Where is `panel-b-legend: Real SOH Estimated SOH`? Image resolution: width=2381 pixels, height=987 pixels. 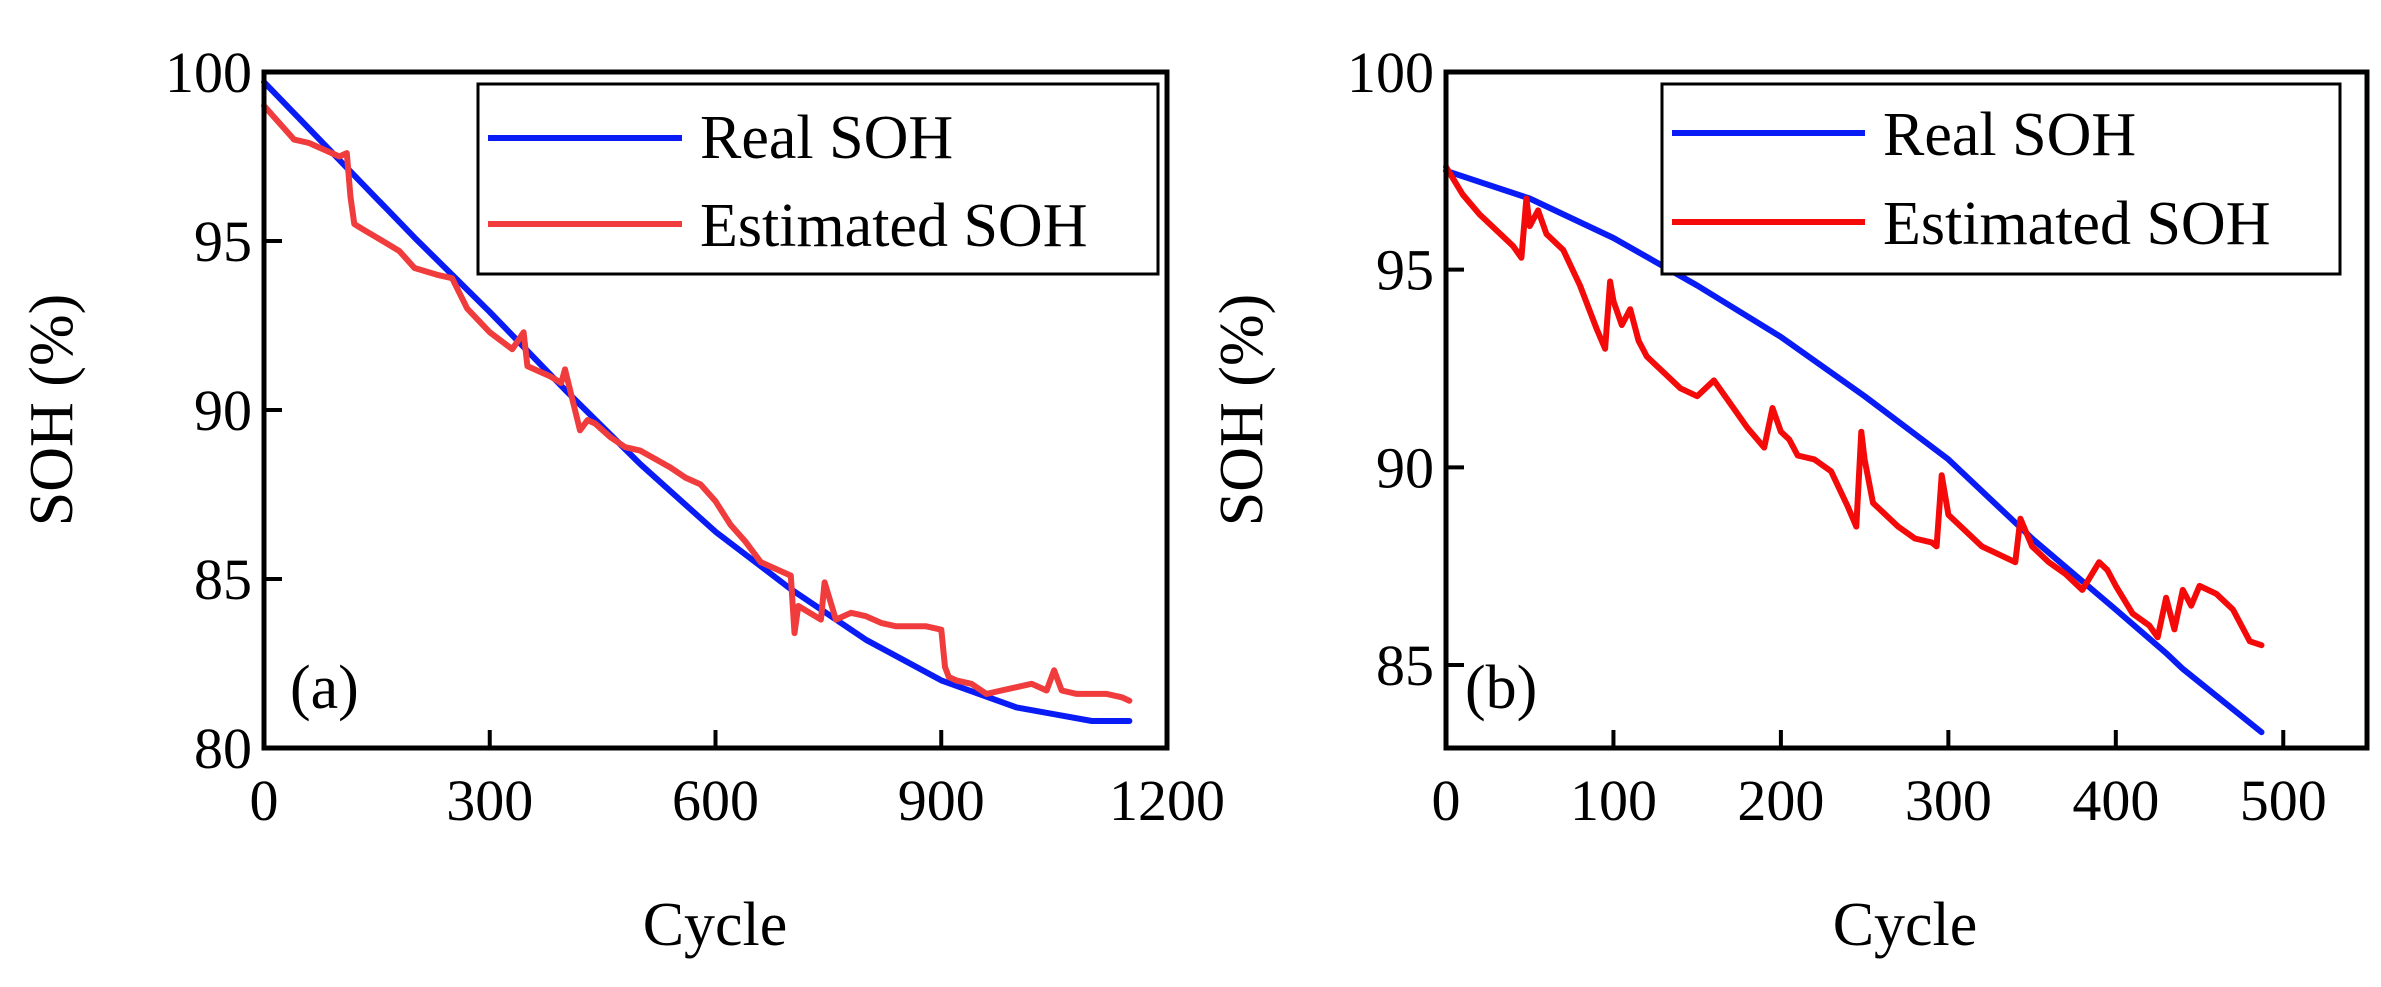 panel-b-legend: Real SOH Estimated SOH is located at coordinates (2001, 179).